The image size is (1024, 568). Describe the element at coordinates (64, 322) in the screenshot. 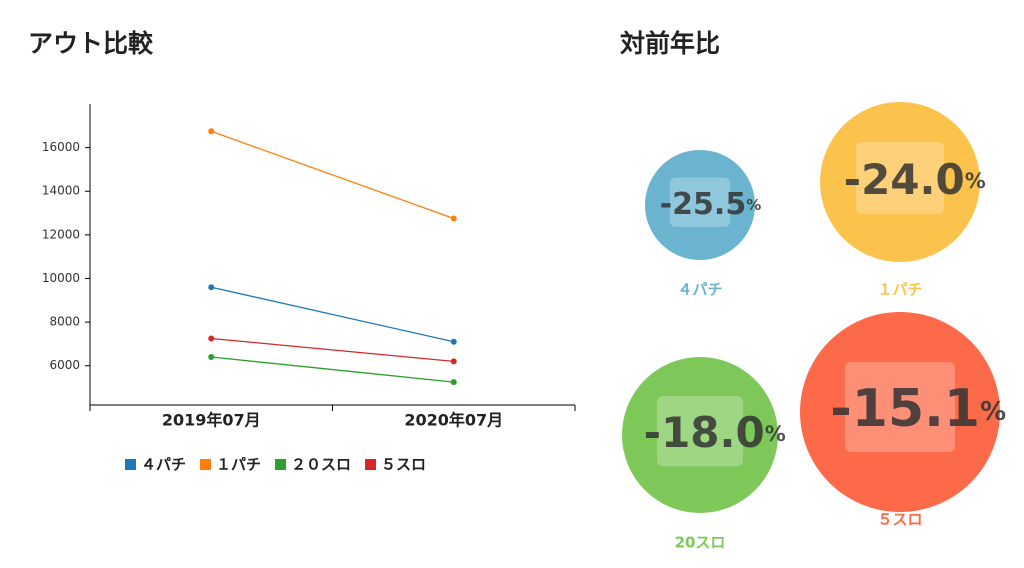

I see `y-tick-label: 8000` at that location.